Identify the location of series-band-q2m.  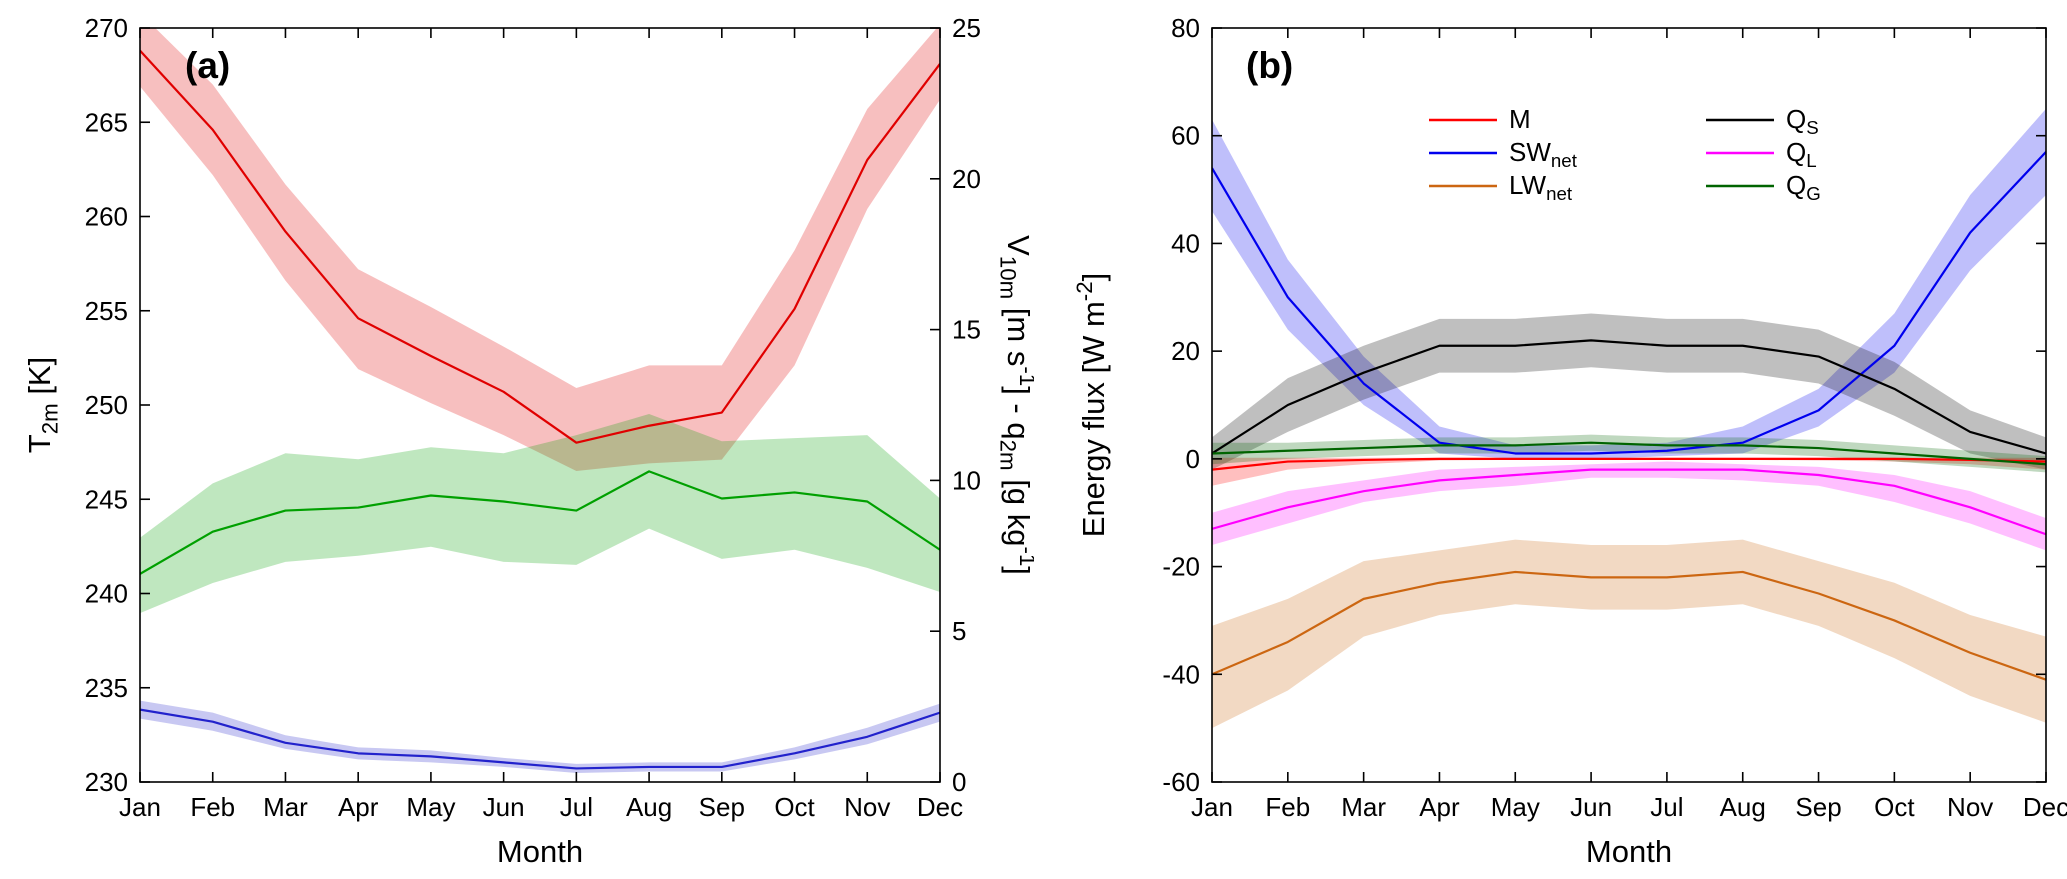
(540, 736).